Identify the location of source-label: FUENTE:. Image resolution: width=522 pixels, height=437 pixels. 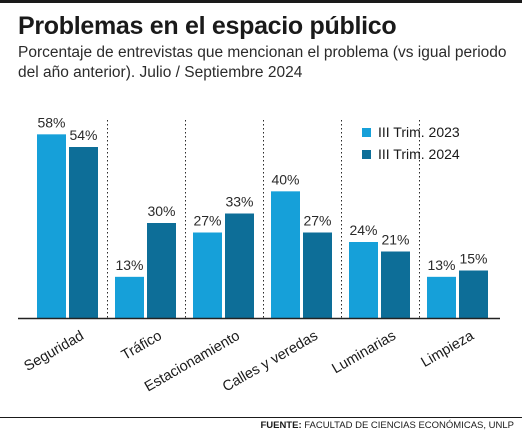
(281, 425).